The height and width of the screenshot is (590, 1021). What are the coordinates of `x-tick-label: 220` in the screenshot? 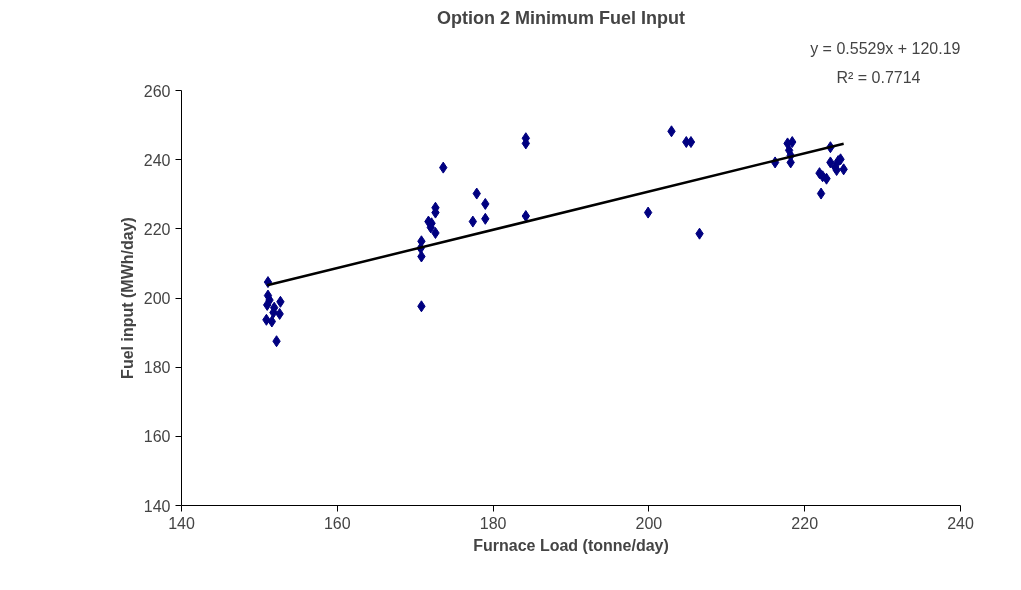 It's located at (805, 523).